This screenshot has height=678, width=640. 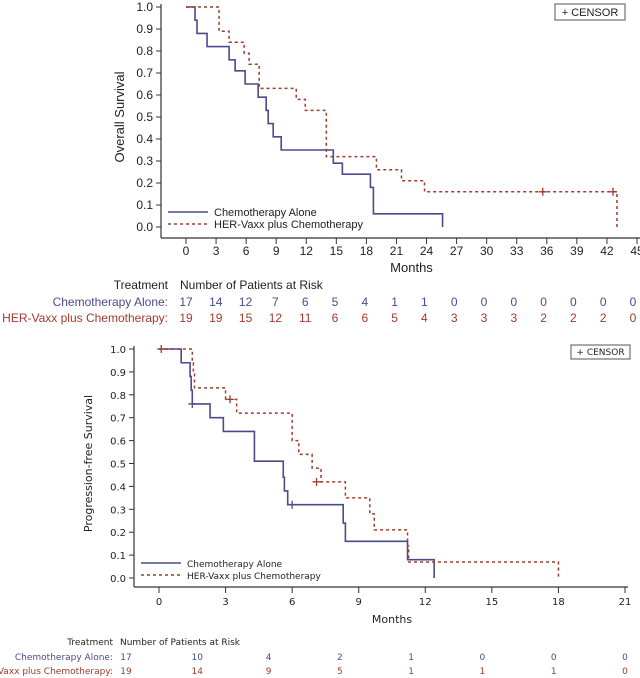 What do you see at coordinates (411, 267) in the screenshot?
I see `os-x-axis-label: Months` at bounding box center [411, 267].